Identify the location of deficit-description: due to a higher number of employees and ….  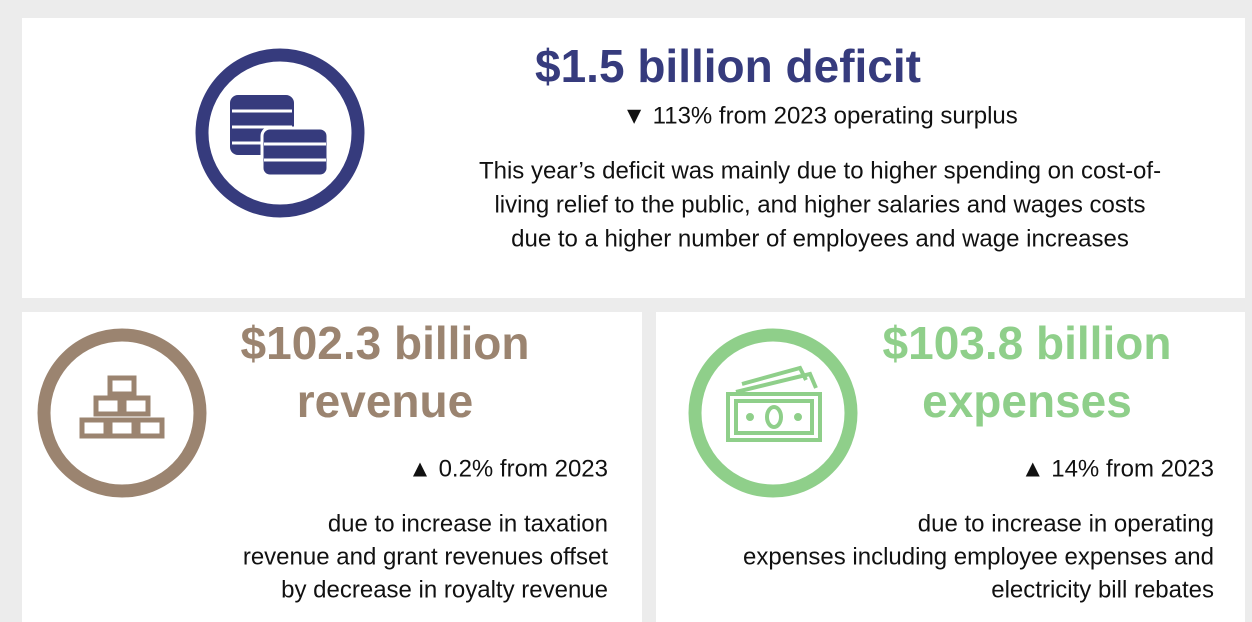
(820, 238).